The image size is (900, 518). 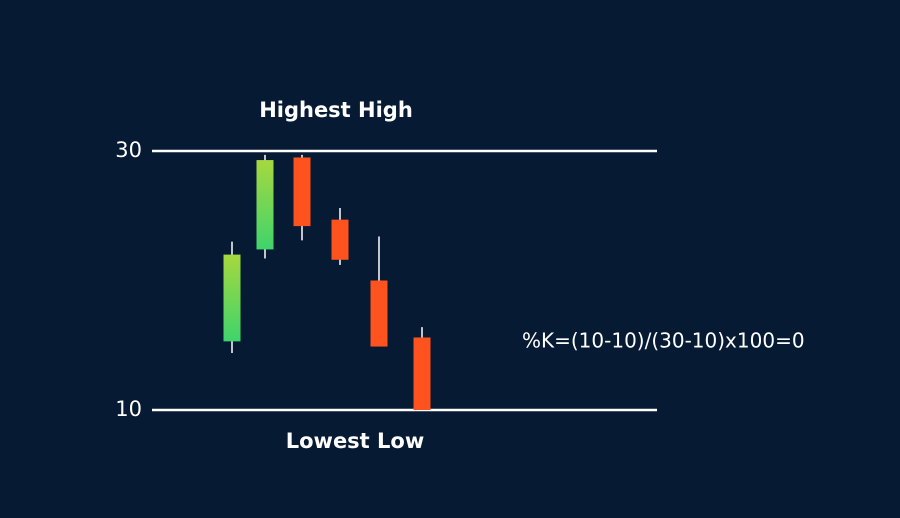 I want to click on annotation: Highest High, so click(x=336, y=110).